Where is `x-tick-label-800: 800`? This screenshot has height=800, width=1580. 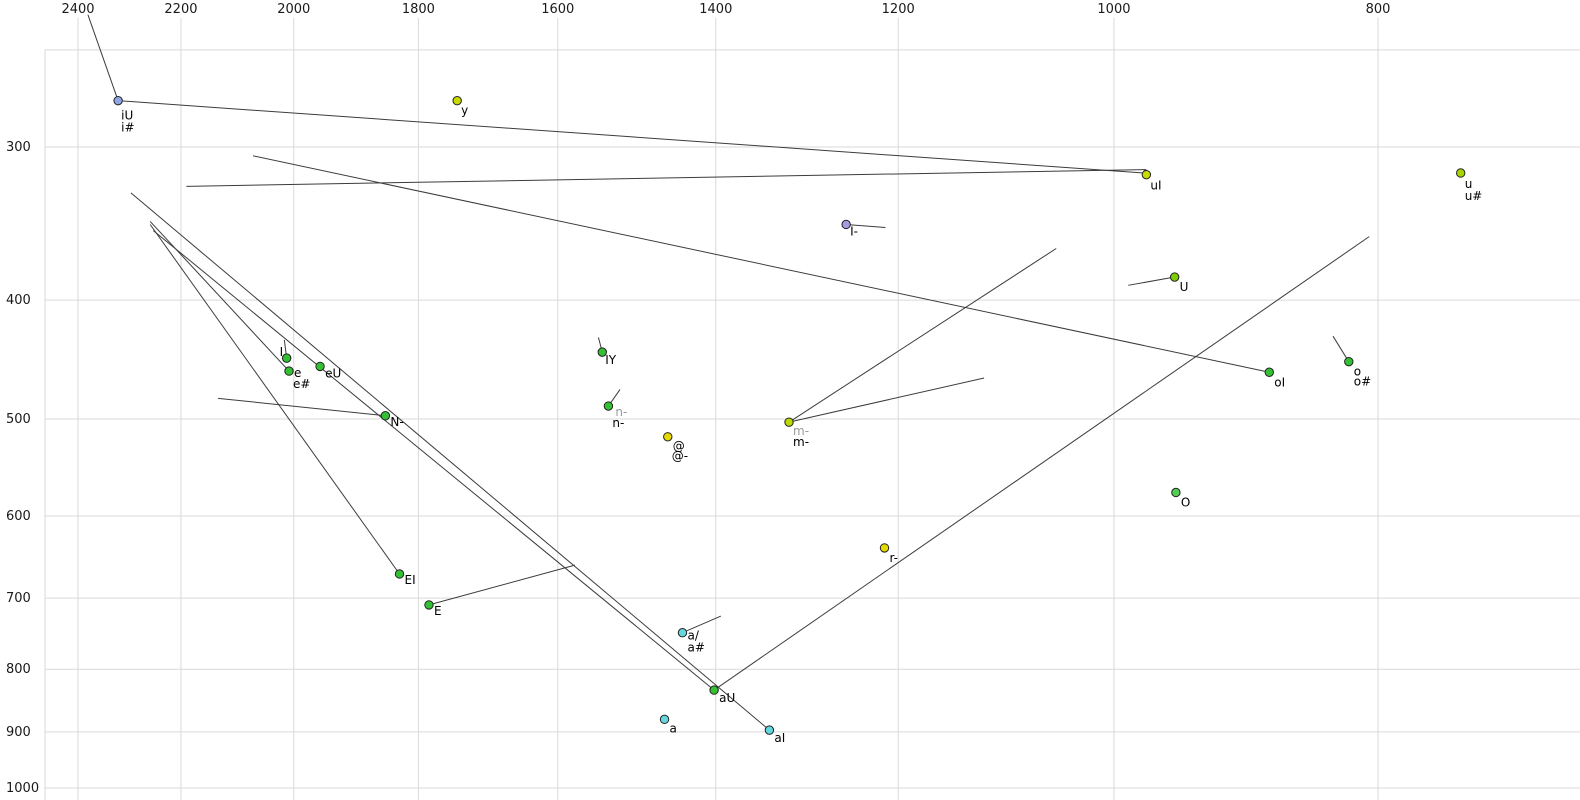
x-tick-label-800: 800 is located at coordinates (1378, 9).